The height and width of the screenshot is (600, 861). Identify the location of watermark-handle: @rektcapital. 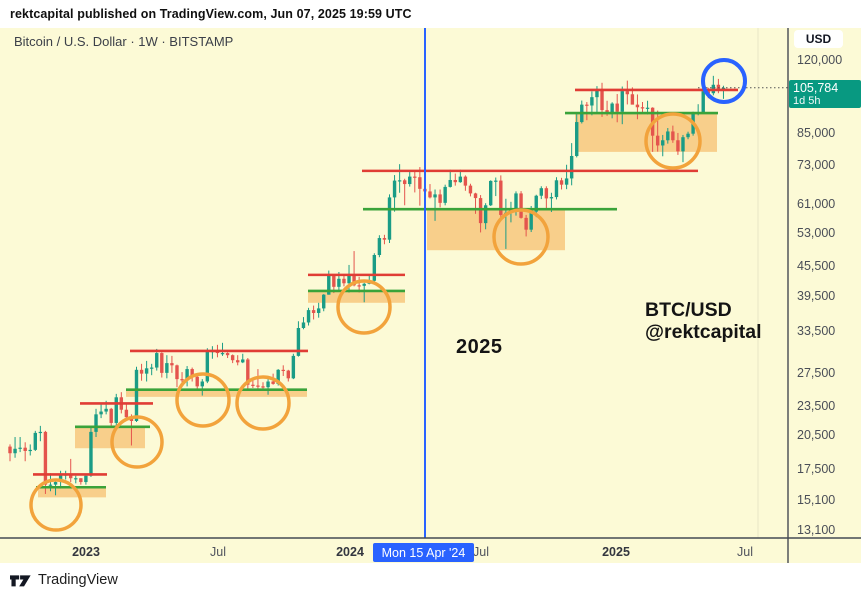
(703, 332).